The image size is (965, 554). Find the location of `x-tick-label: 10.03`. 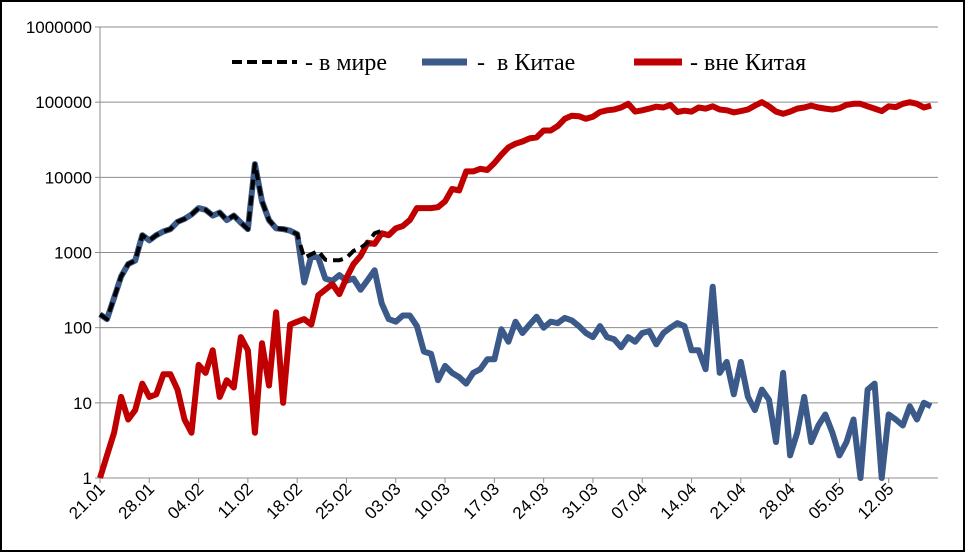

x-tick-label: 10.03 is located at coordinates (432, 501).